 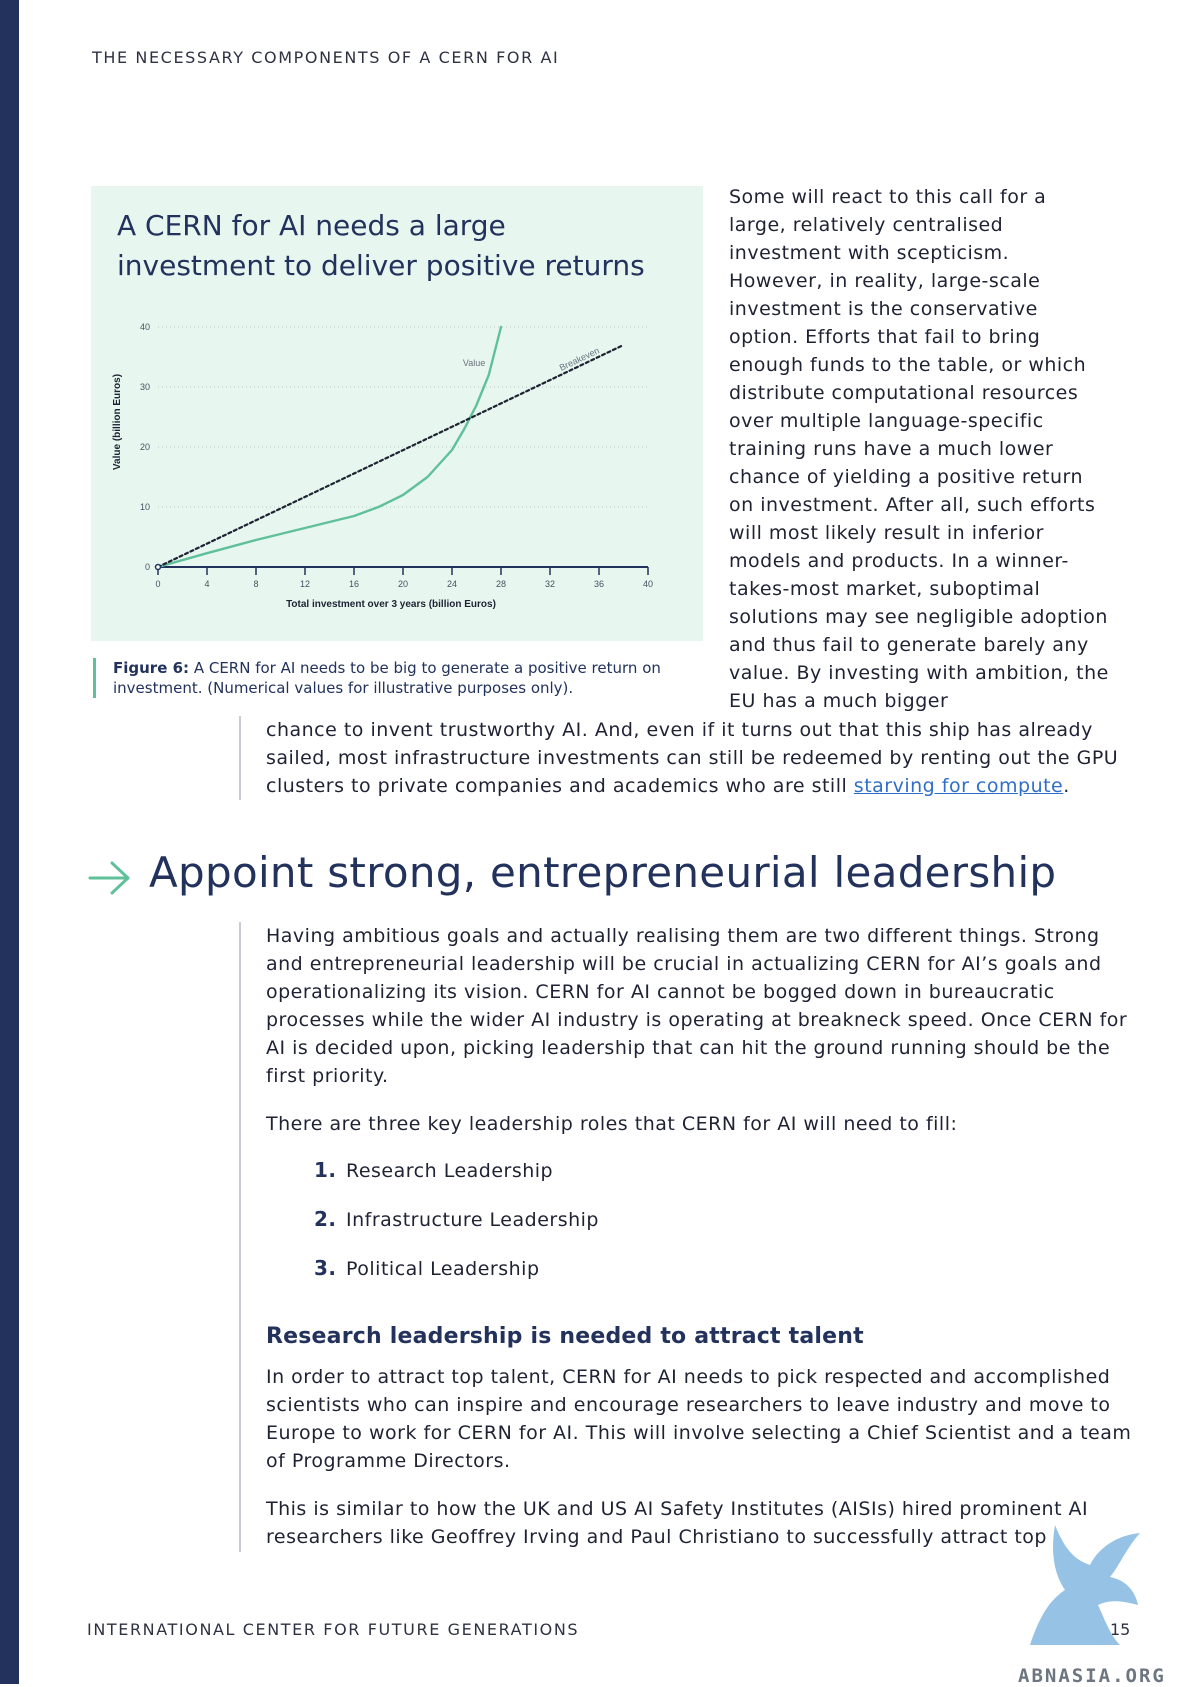 I want to click on figure-title-line1: A CERN for AI needs a large, so click(x=311, y=225).